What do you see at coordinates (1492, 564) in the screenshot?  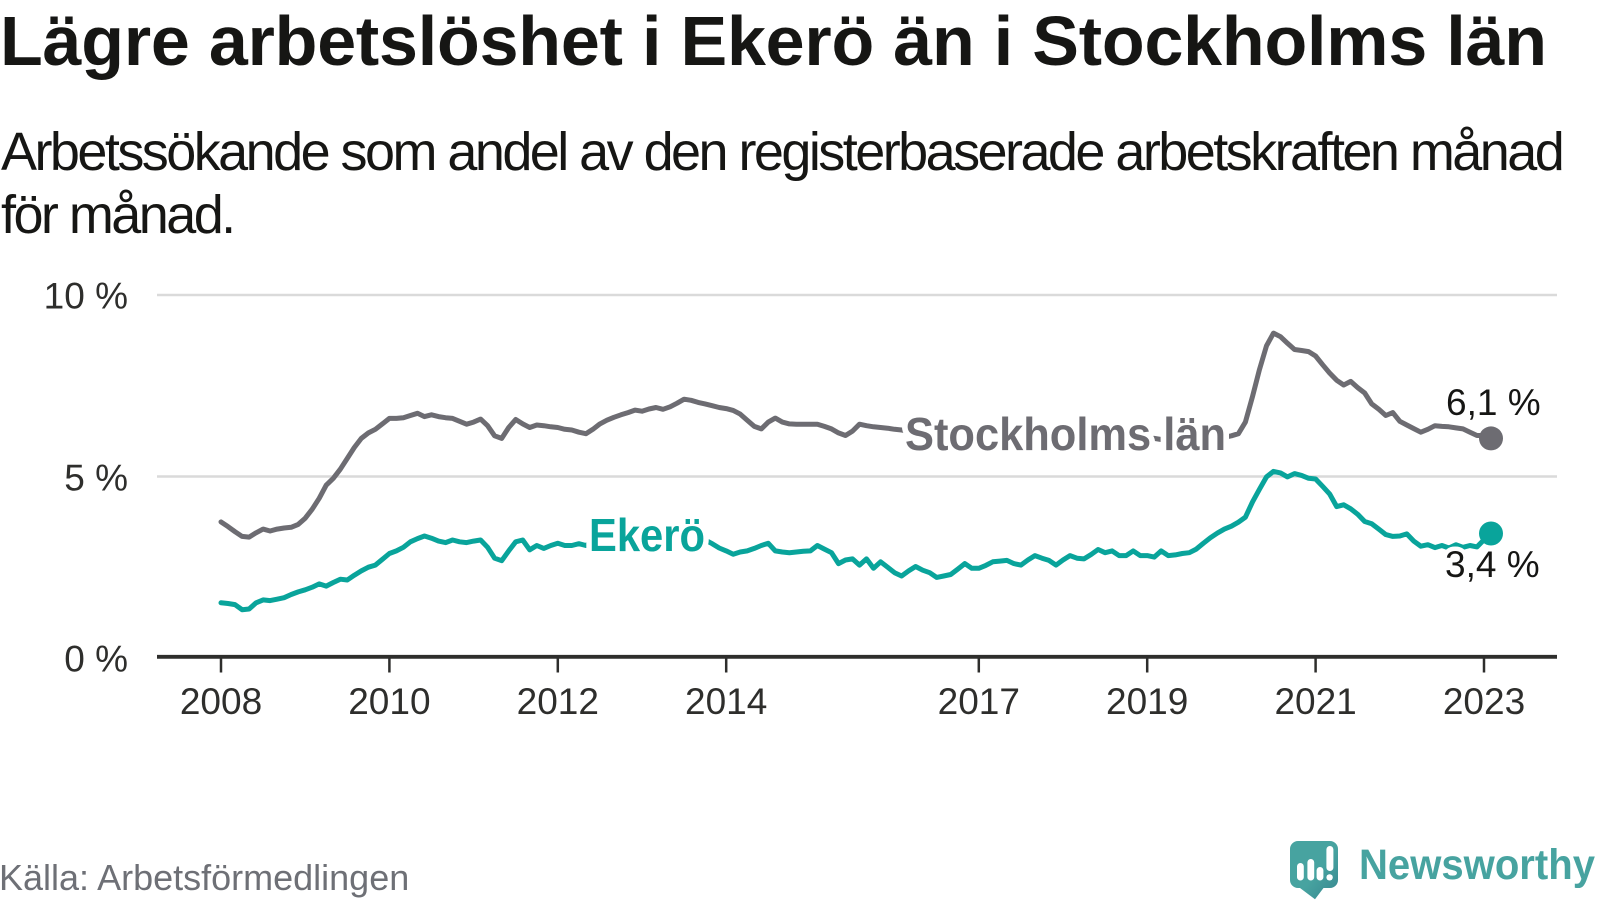 I see `svg-text: 3,4 %` at bounding box center [1492, 564].